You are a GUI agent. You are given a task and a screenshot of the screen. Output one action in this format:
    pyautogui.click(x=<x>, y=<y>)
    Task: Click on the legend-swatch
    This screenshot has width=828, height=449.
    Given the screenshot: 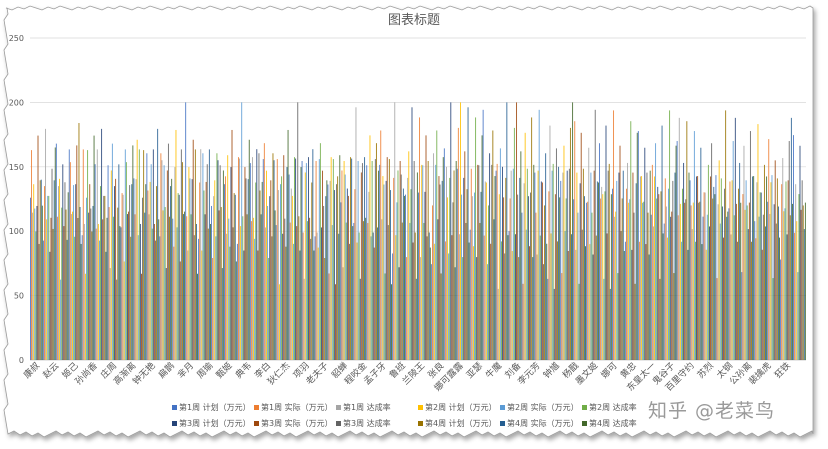 What is the action you would take?
    pyautogui.click(x=584, y=423)
    